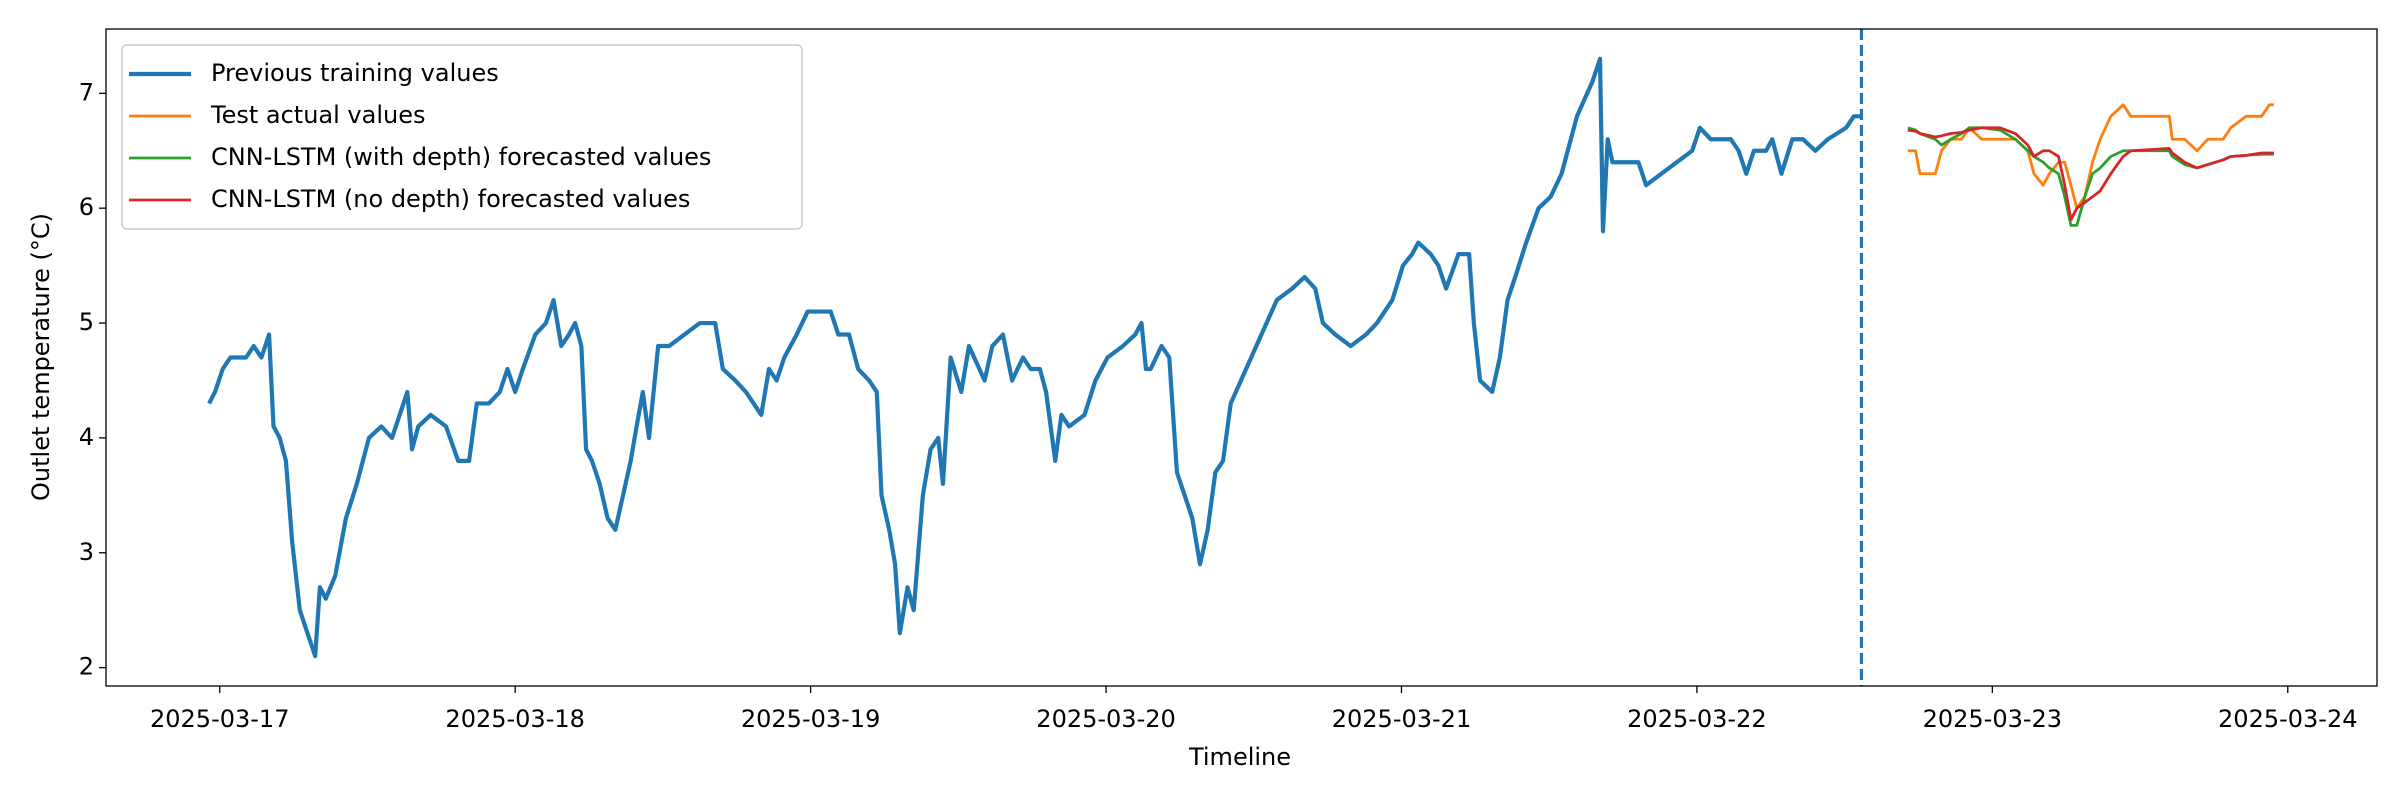 This screenshot has height=800, width=2400. Describe the element at coordinates (450, 199) in the screenshot. I see `legend-label: CNN-LSTM (no depth) forecasted values` at that location.